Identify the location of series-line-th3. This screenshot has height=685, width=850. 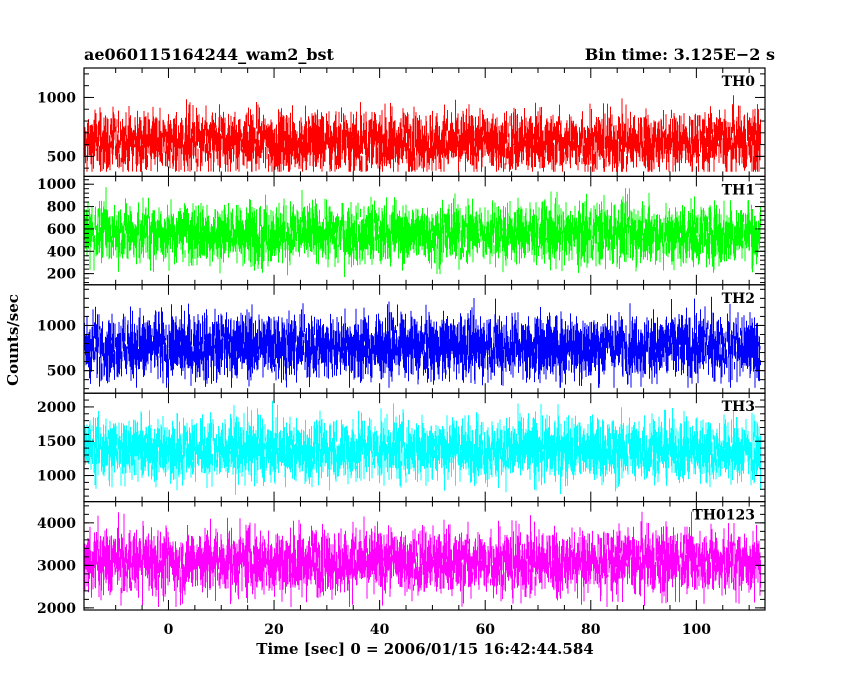
(422, 447).